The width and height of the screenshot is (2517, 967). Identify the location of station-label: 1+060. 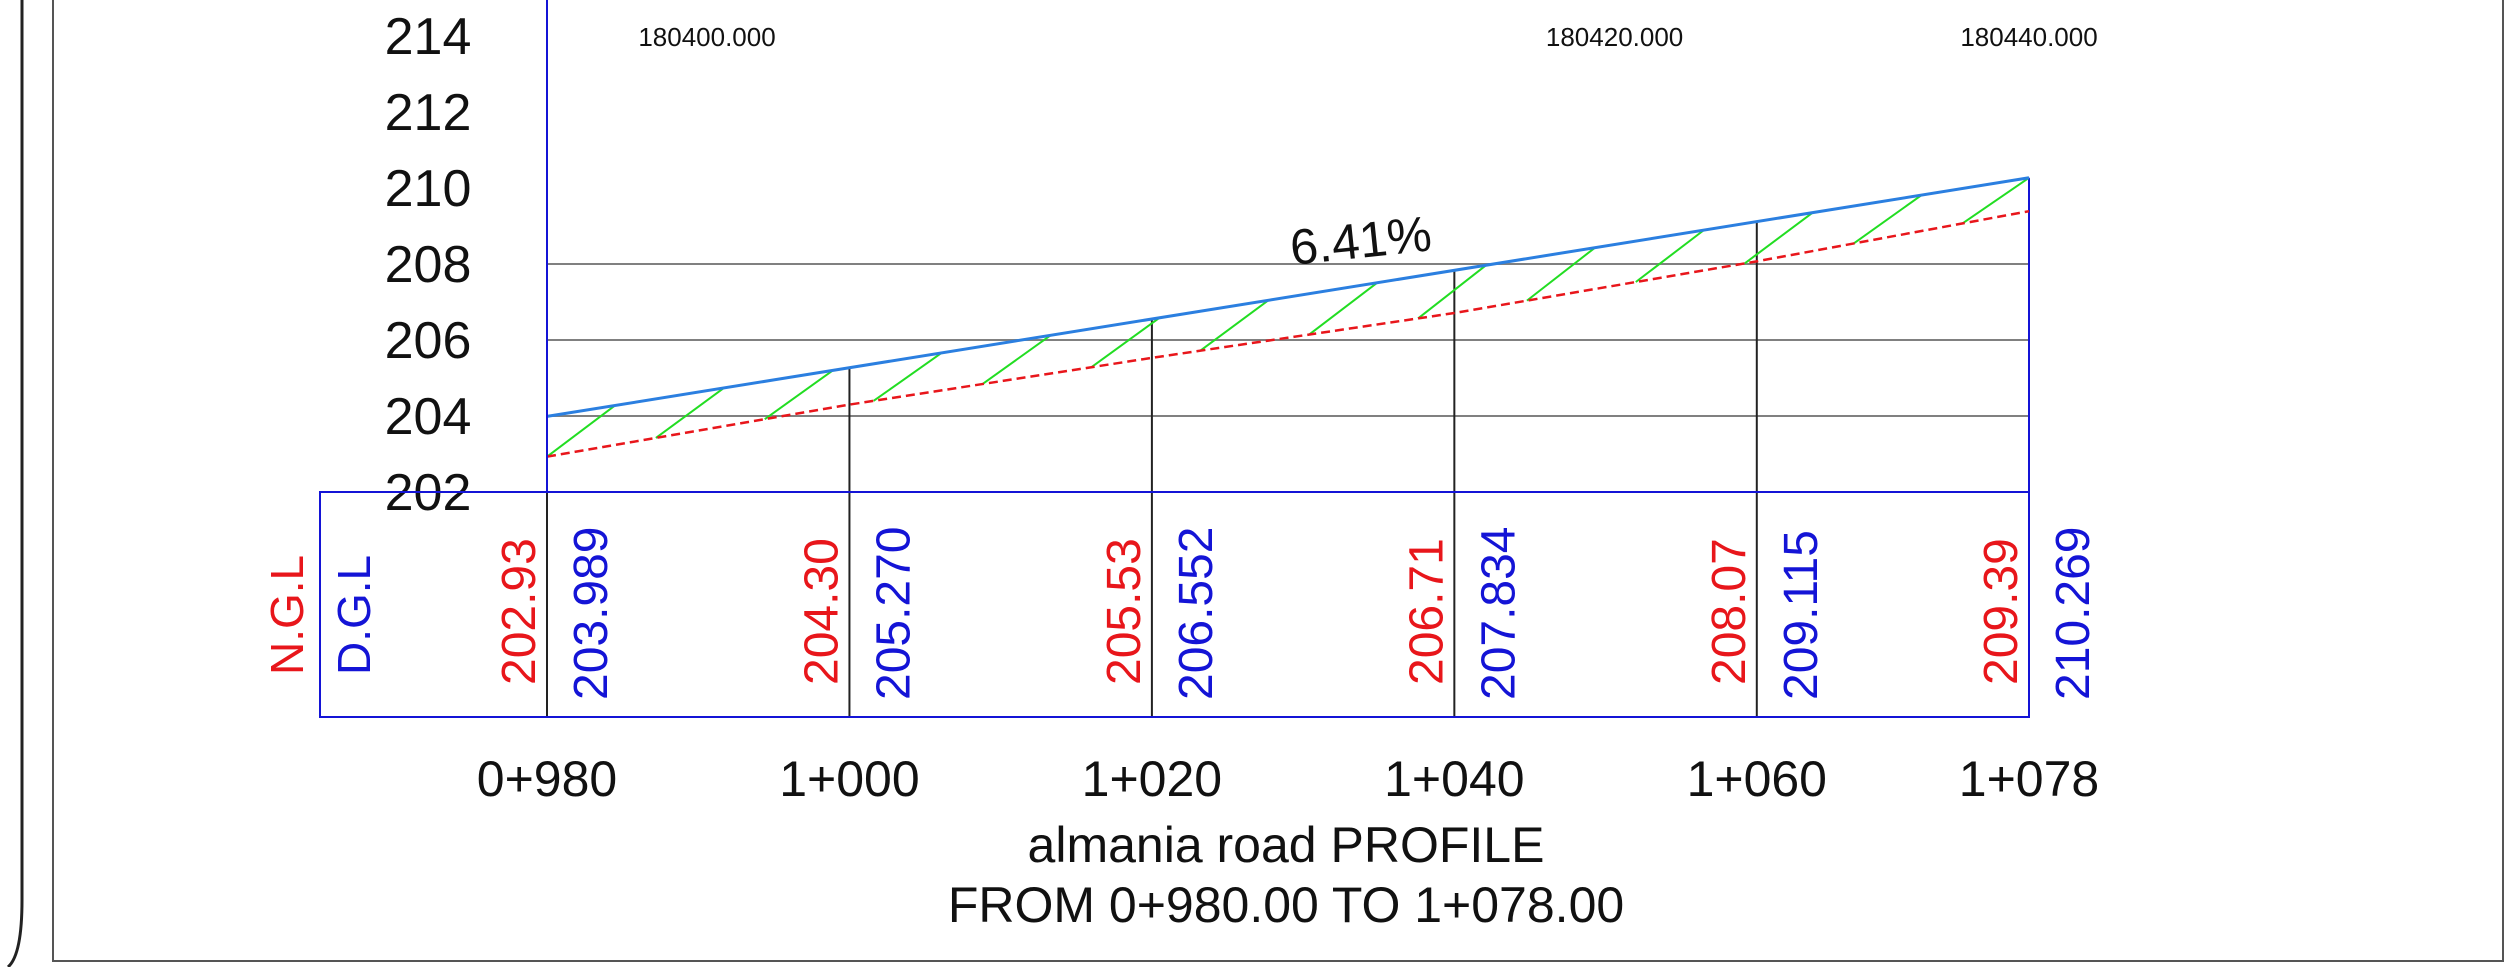
(1757, 779).